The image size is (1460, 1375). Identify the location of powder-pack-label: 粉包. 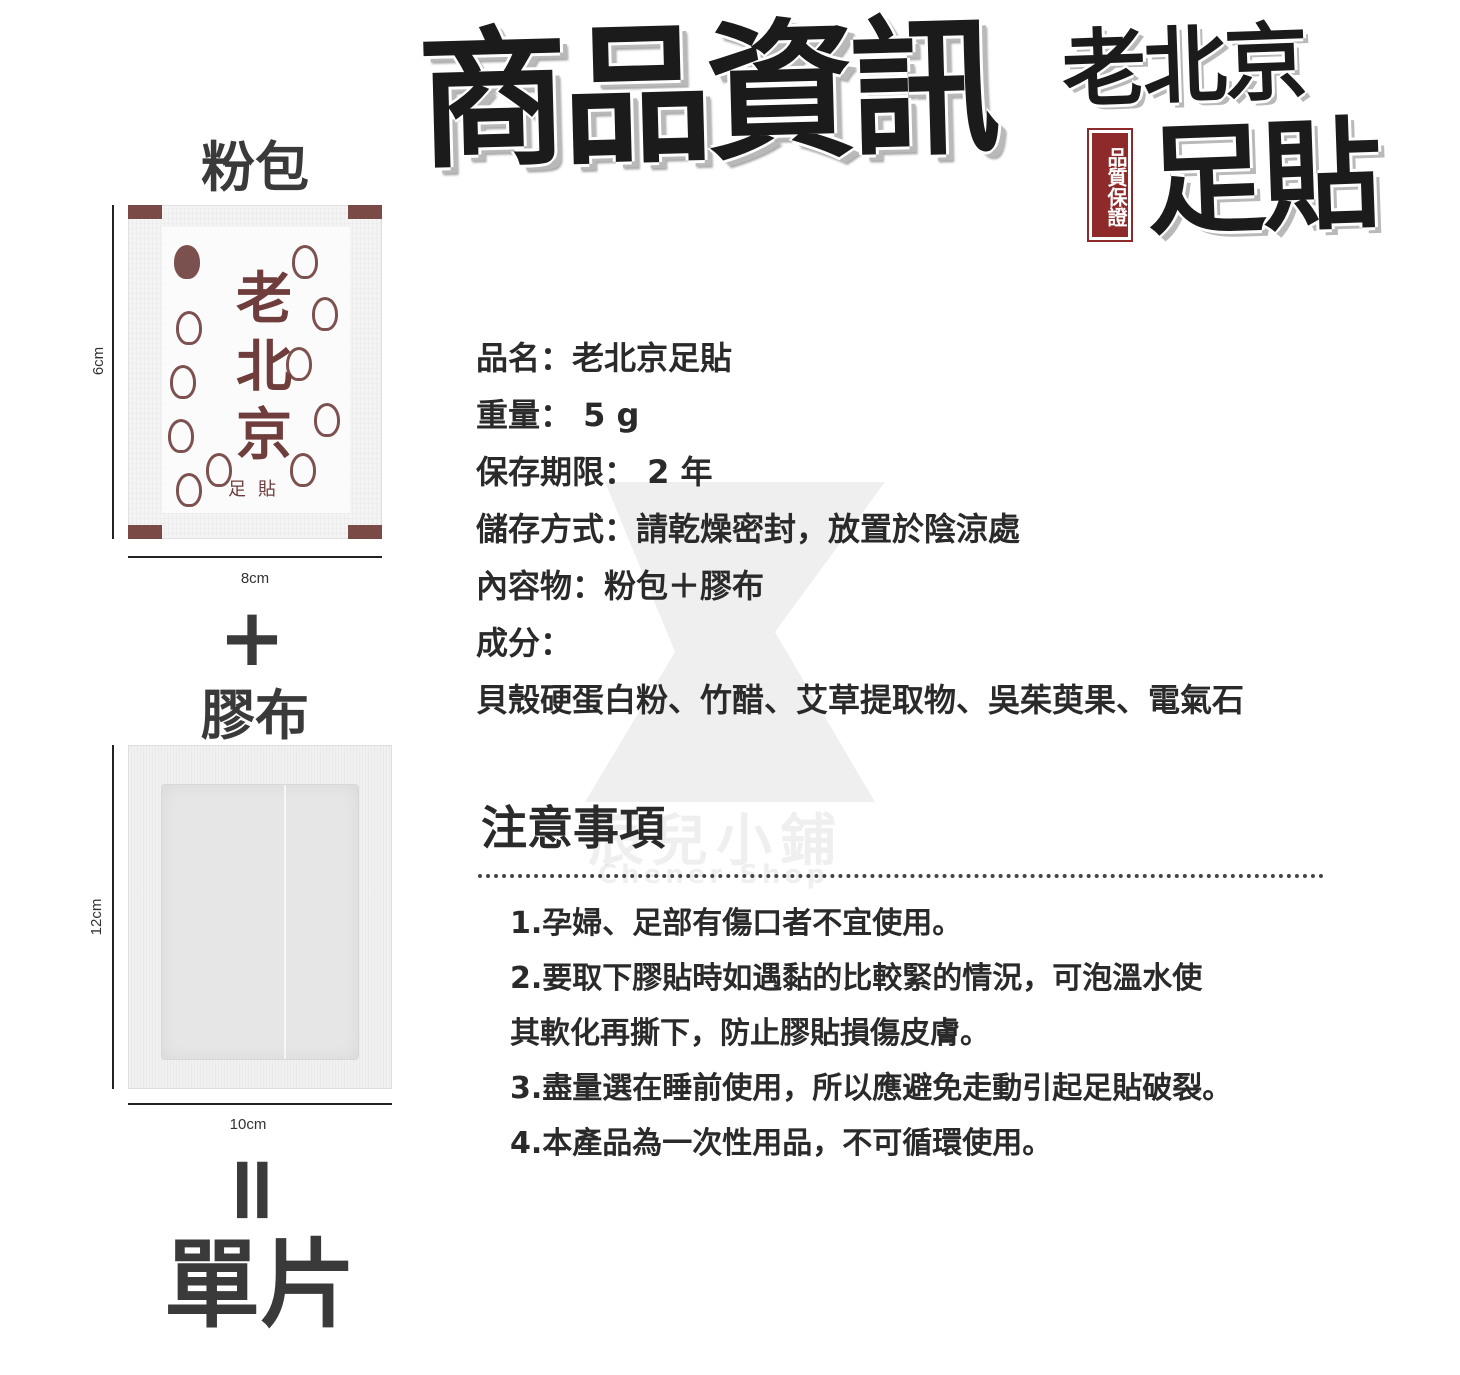
(255, 167).